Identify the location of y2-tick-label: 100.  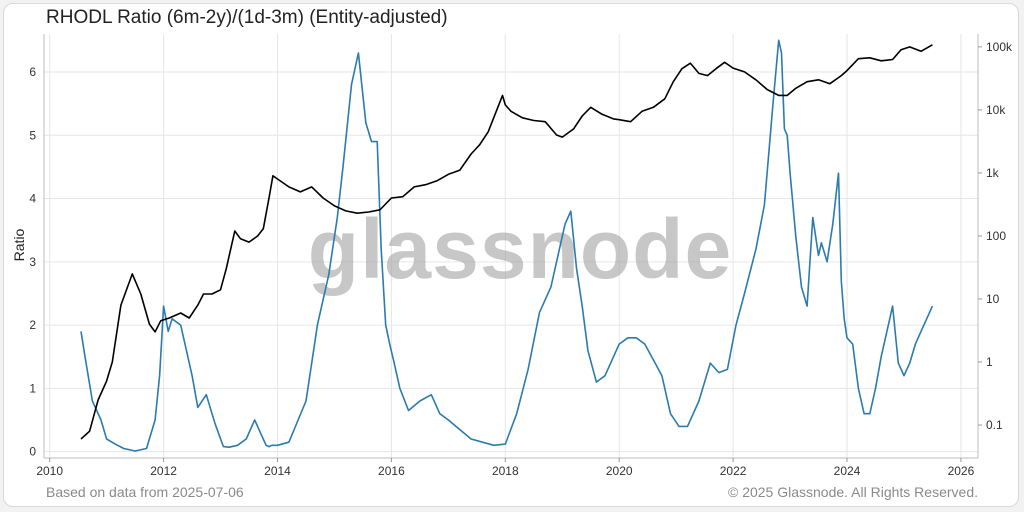
(996, 236).